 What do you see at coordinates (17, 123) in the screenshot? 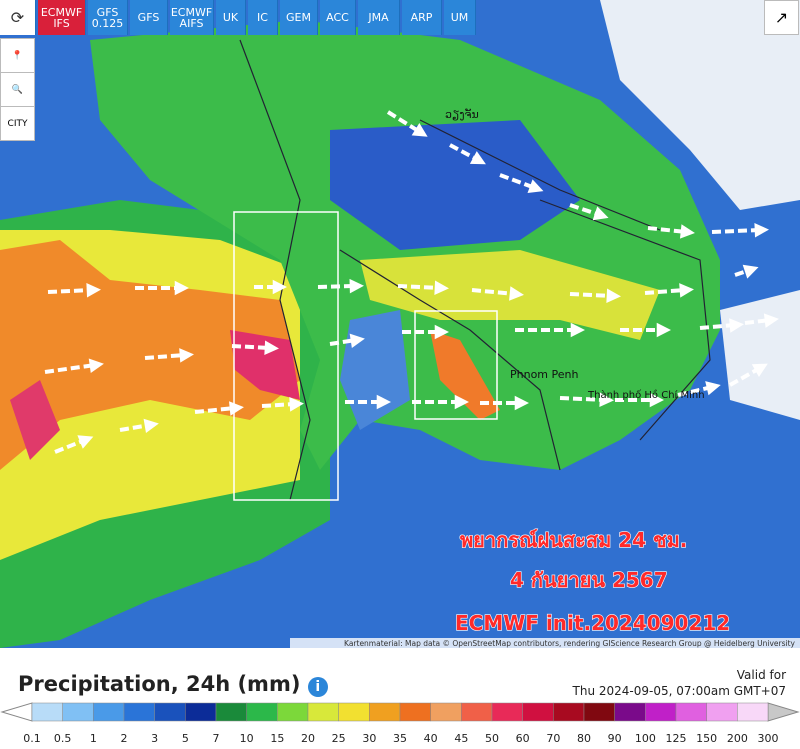
I see `city-toggle: CITY` at bounding box center [17, 123].